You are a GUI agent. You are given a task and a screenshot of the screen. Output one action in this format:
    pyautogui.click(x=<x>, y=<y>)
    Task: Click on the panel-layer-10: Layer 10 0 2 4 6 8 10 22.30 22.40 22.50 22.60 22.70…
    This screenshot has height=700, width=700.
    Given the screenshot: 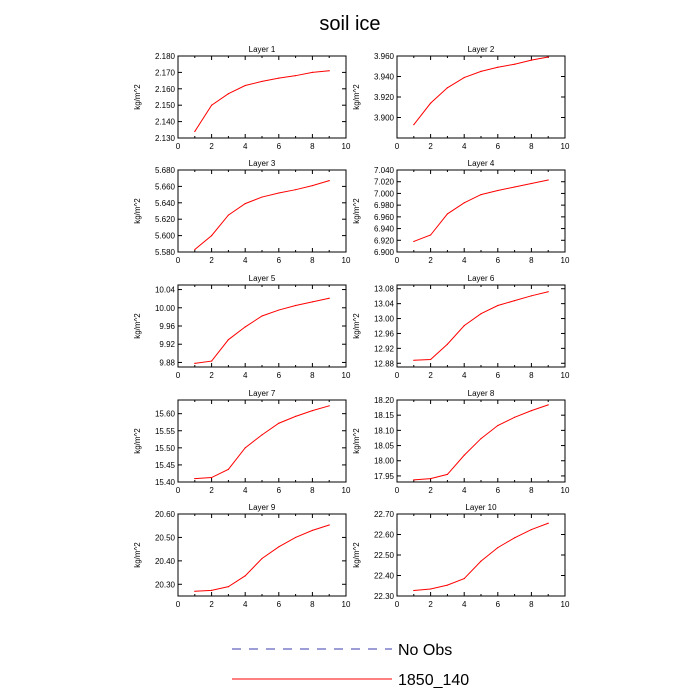 What is the action you would take?
    pyautogui.click(x=461, y=556)
    